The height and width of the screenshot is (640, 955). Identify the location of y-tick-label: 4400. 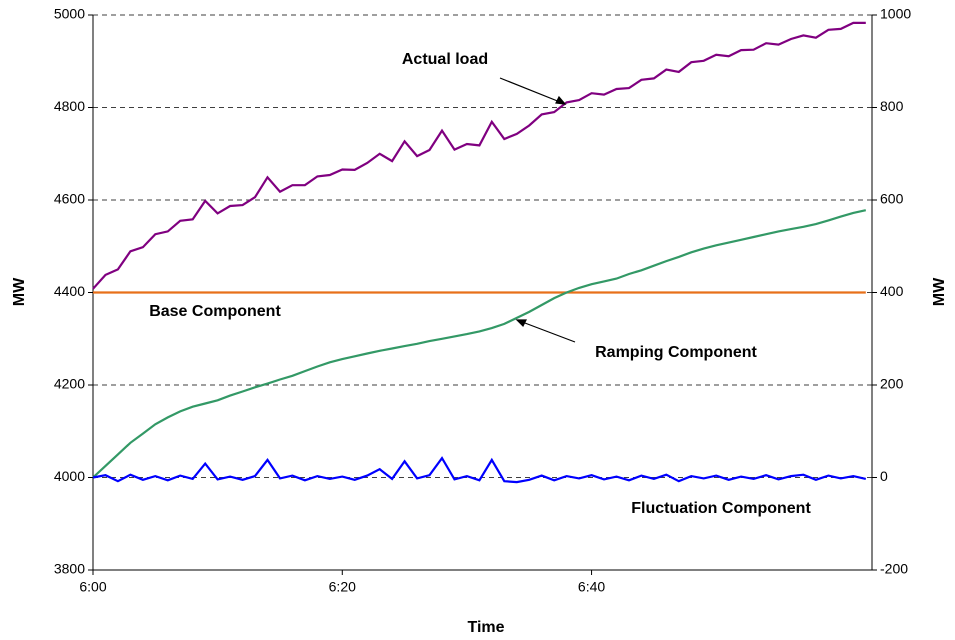
(69, 291).